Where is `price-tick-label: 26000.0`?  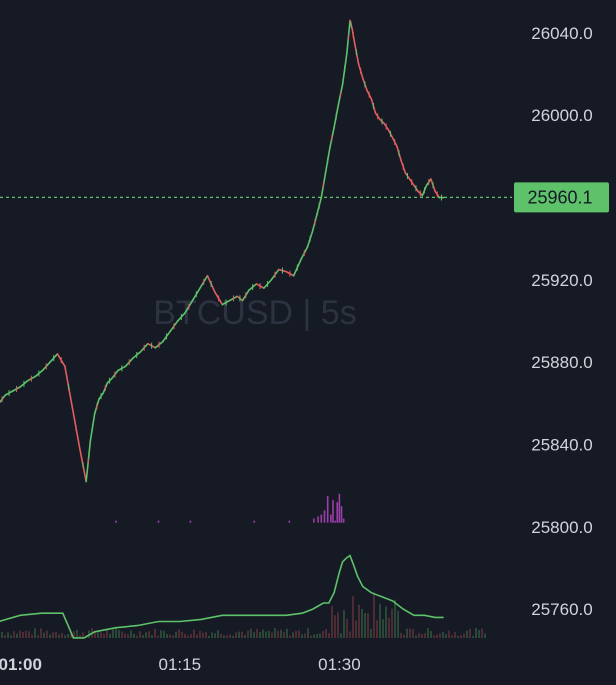
price-tick-label: 26000.0 is located at coordinates (561, 115).